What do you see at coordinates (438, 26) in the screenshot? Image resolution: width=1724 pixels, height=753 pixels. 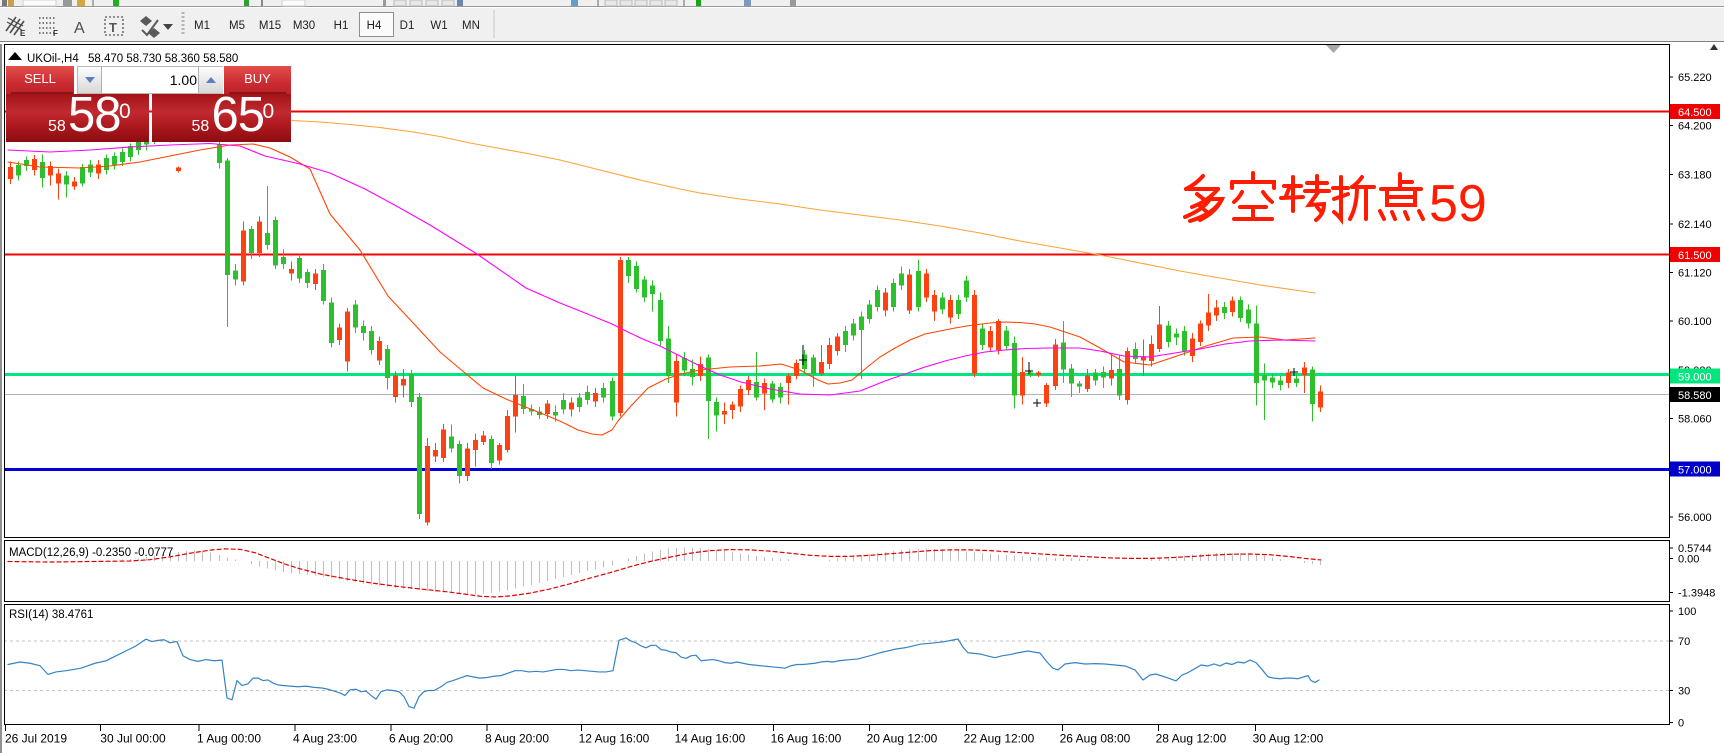 I see `svg-text: W1` at bounding box center [438, 26].